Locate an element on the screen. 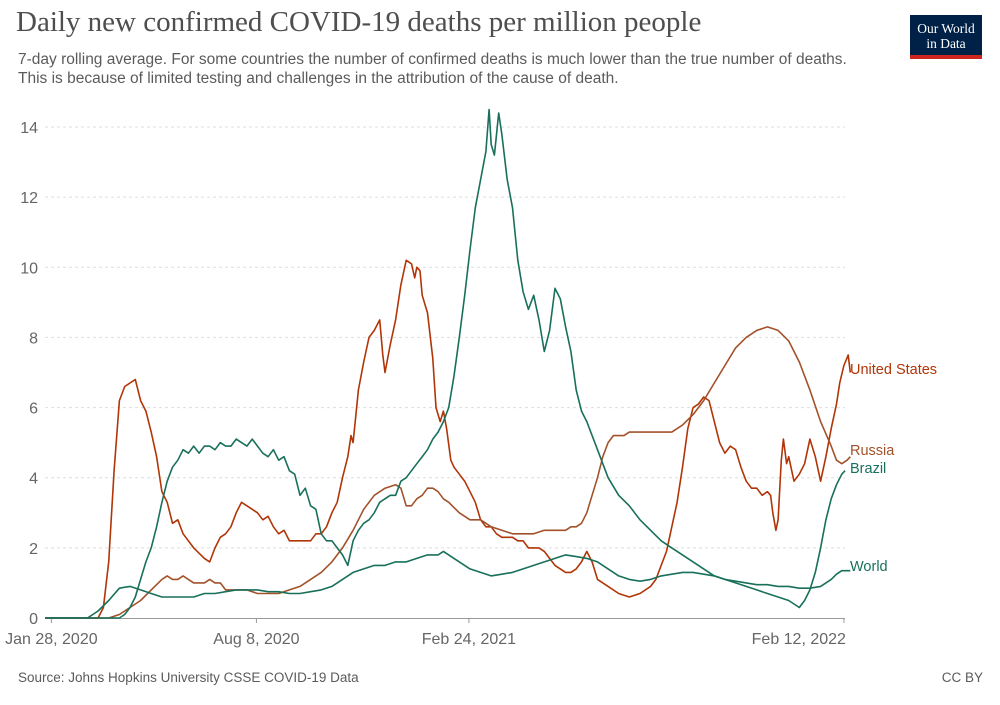 The image size is (1000, 705). y-tick-label: 14 is located at coordinates (29, 128).